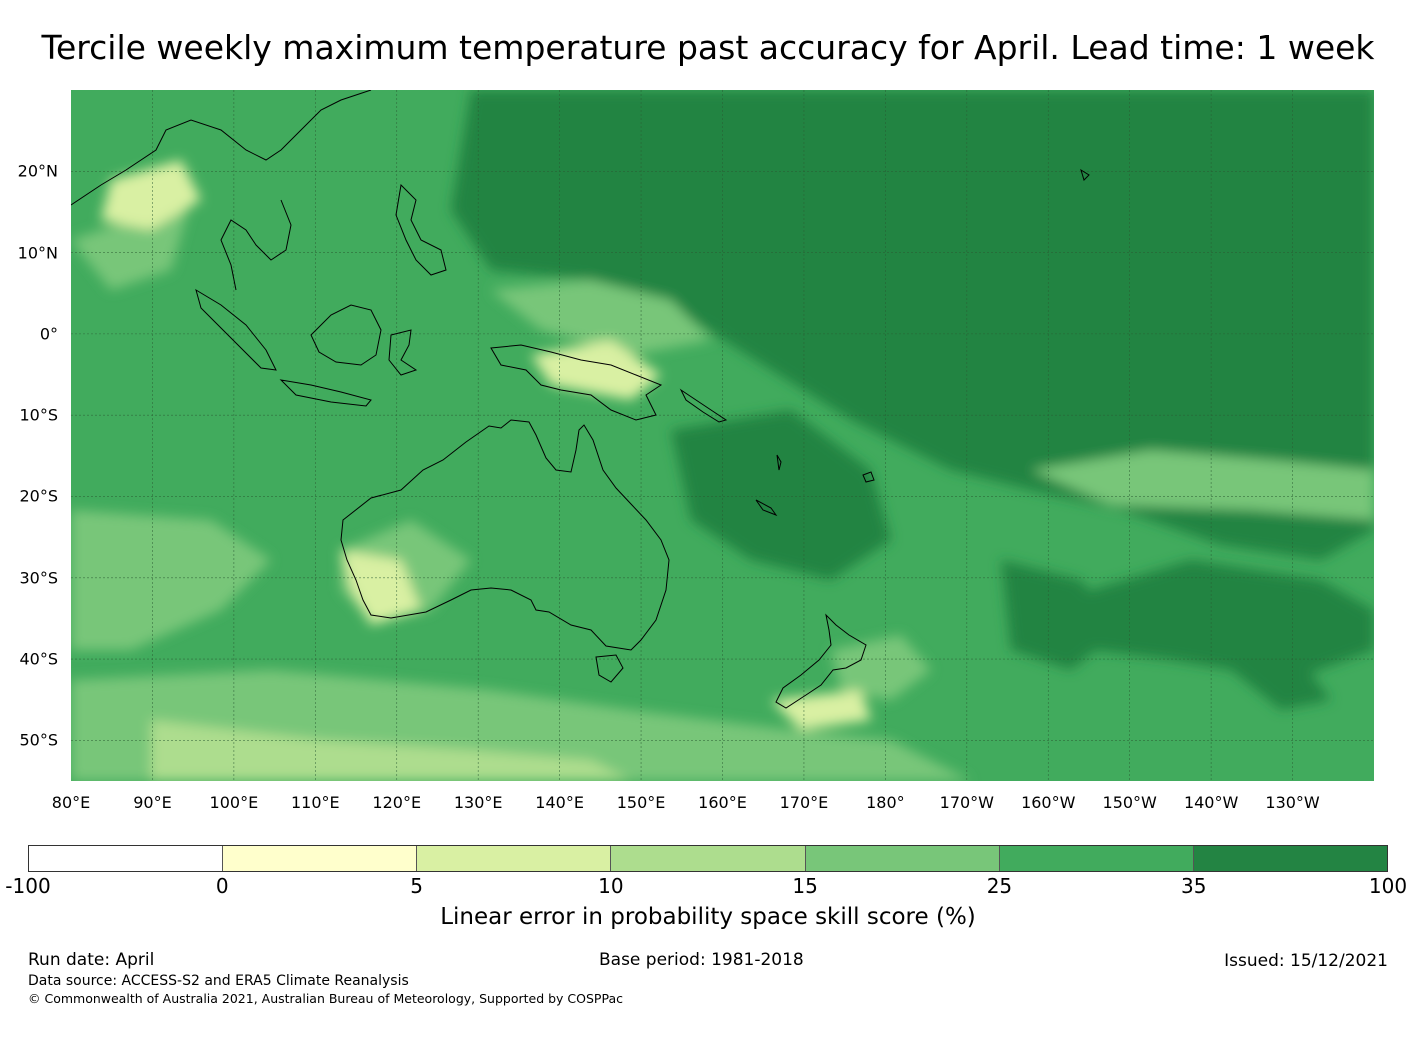  I want to click on run-date: Run date: April, so click(91, 960).